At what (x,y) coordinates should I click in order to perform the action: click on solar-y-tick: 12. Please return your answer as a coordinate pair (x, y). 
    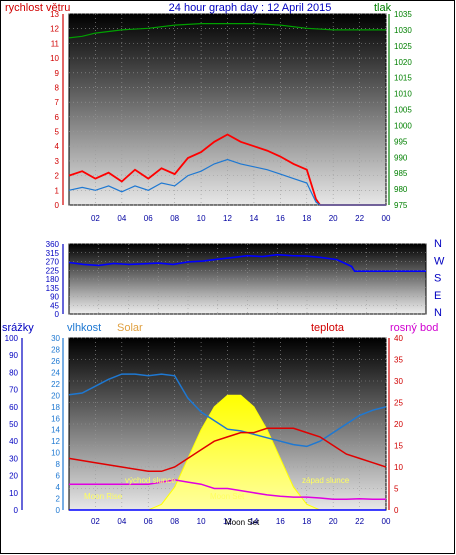
    Looking at the image, I should click on (55, 441).